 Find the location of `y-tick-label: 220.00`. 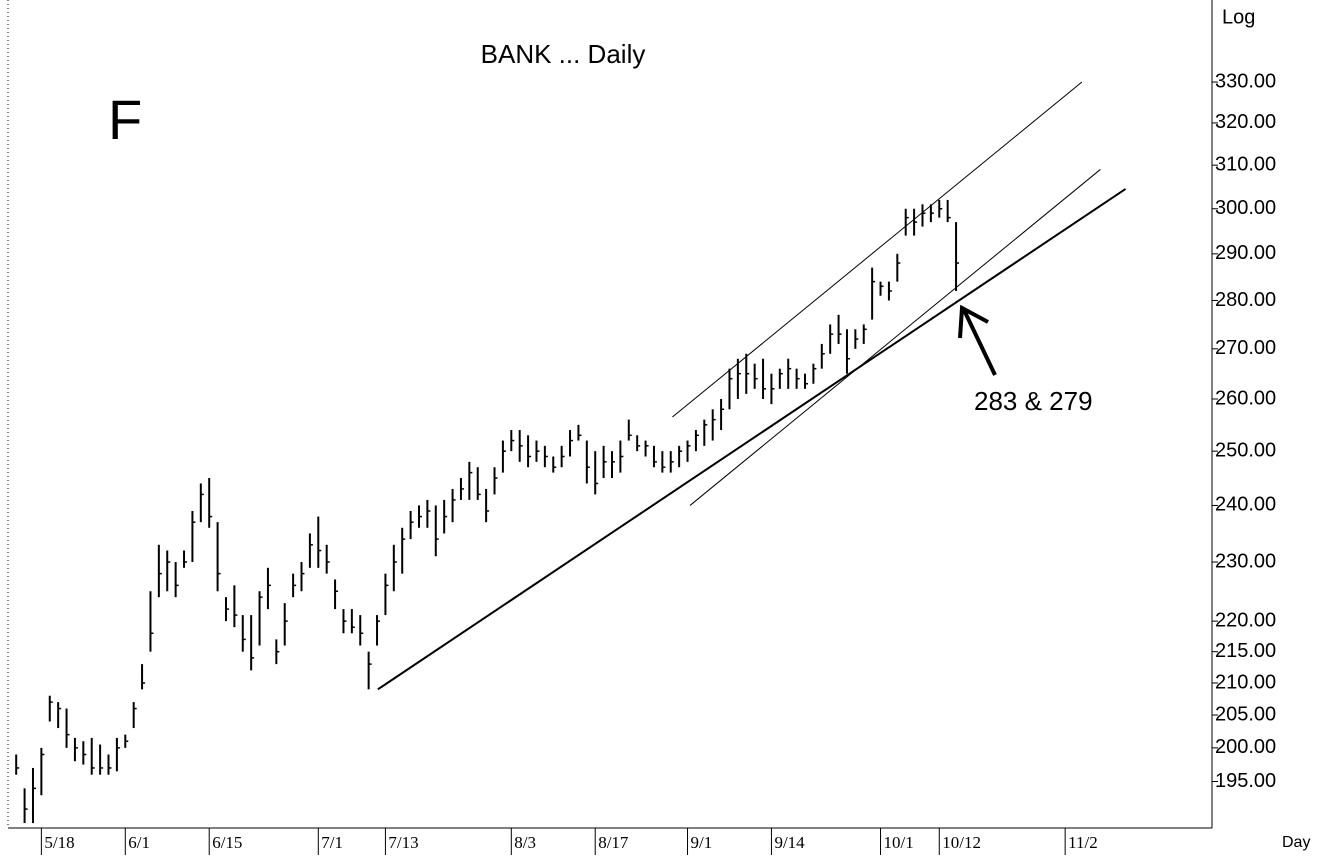

y-tick-label: 220.00 is located at coordinates (1245, 620).